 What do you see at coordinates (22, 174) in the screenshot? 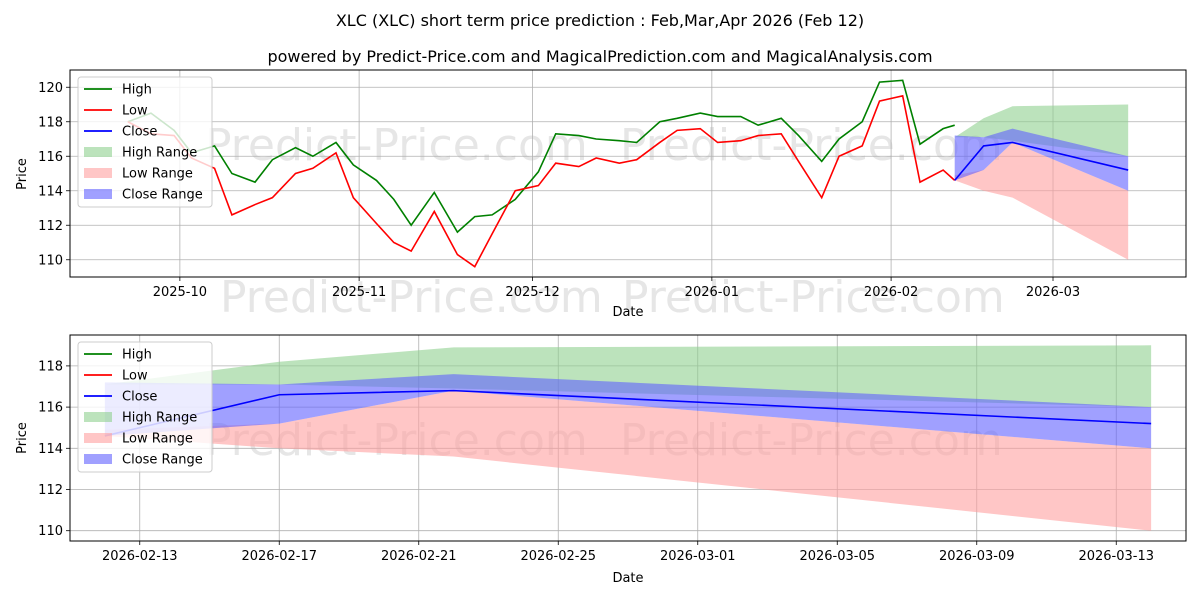
I see `top-ylabel: Price` at bounding box center [22, 174].